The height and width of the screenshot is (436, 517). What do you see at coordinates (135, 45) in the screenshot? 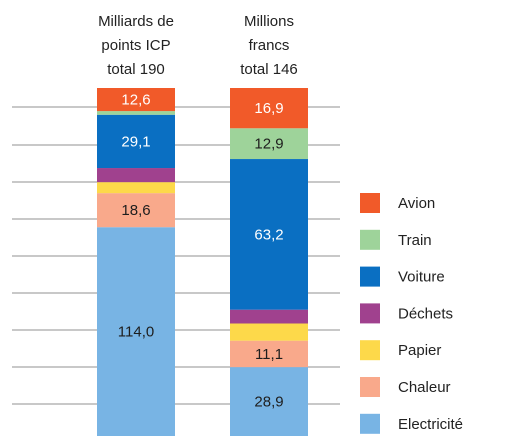
I see `column-header: points ICP` at bounding box center [135, 45].